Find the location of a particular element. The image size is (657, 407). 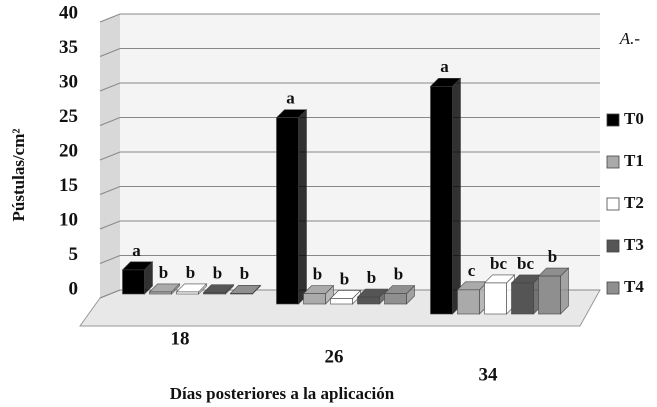

y-tick-label: 35 is located at coordinates (68, 47).